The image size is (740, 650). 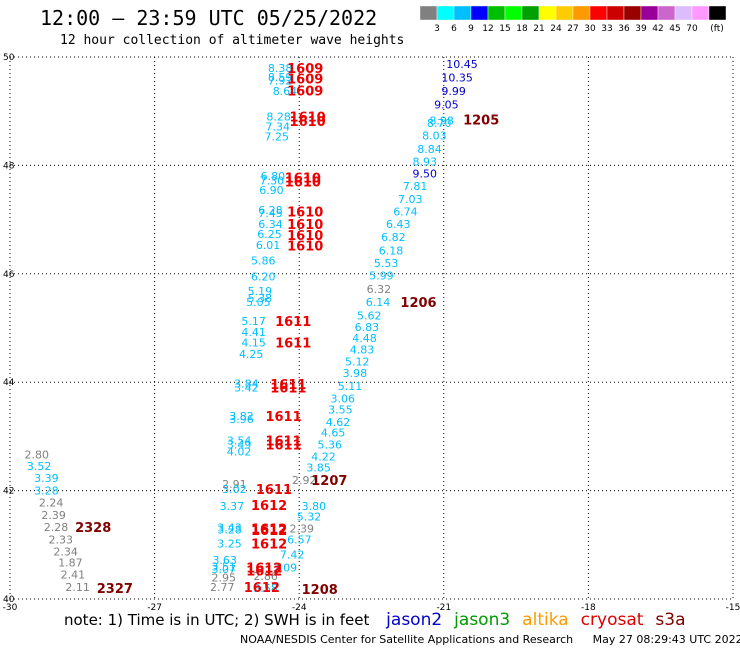 What do you see at coordinates (263, 277) in the screenshot?
I see `wave-height-value: 6.20` at bounding box center [263, 277].